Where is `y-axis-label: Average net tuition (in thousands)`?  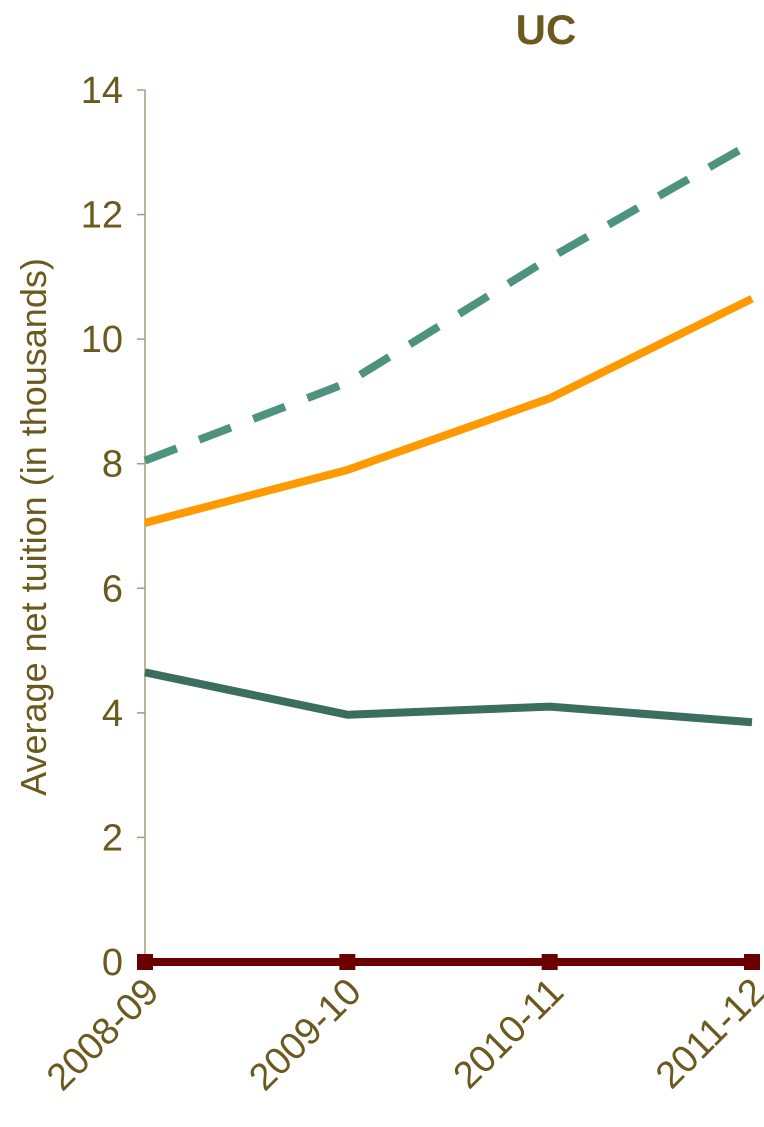 y-axis-label: Average net tuition (in thousands) is located at coordinates (33, 527).